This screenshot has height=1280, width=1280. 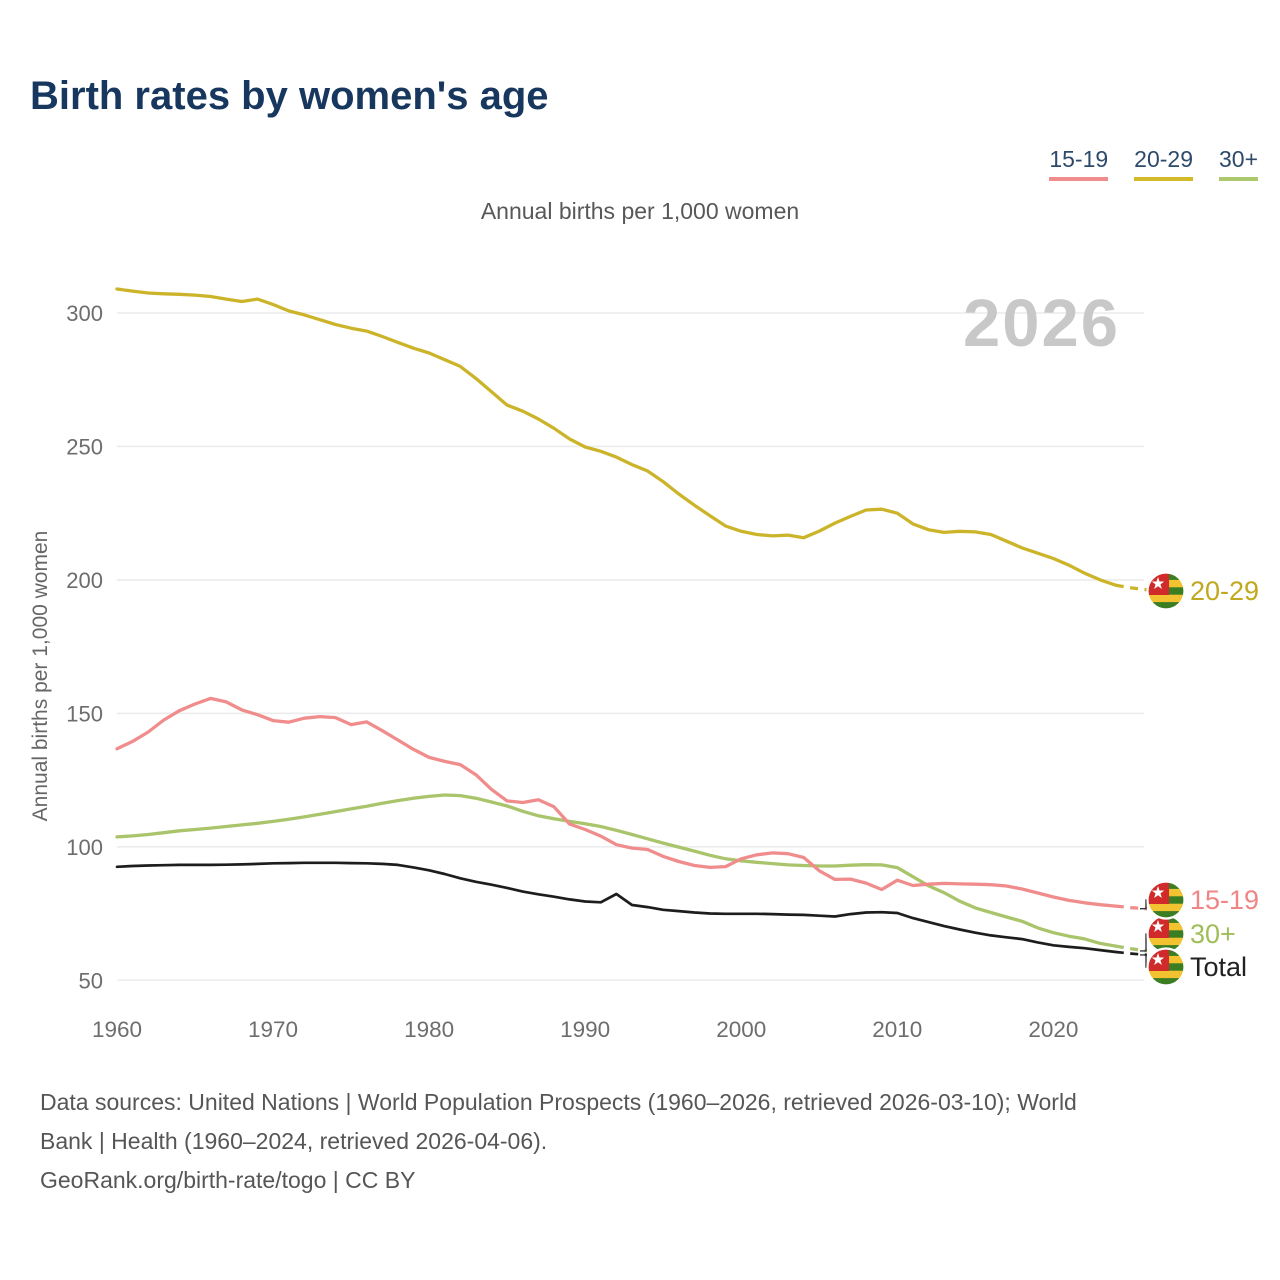 What do you see at coordinates (84, 313) in the screenshot?
I see `y-tick-300: 300` at bounding box center [84, 313].